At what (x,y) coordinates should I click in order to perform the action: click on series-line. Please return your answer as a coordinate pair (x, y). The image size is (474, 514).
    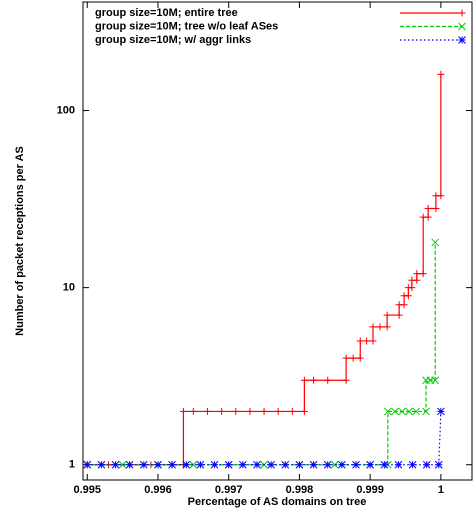
    Looking at the image, I should click on (264, 438).